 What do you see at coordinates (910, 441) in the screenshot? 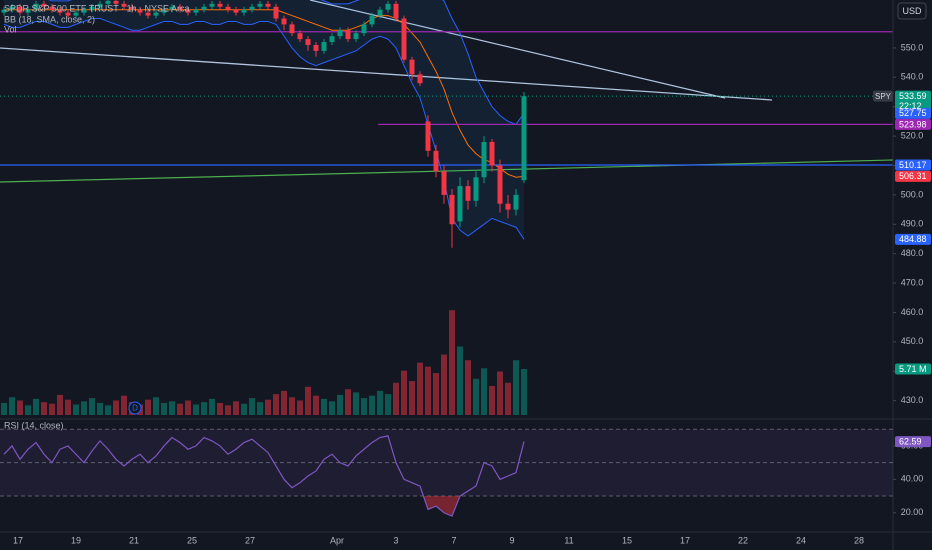
I see `rsi-badge-label: 62.59` at bounding box center [910, 441].